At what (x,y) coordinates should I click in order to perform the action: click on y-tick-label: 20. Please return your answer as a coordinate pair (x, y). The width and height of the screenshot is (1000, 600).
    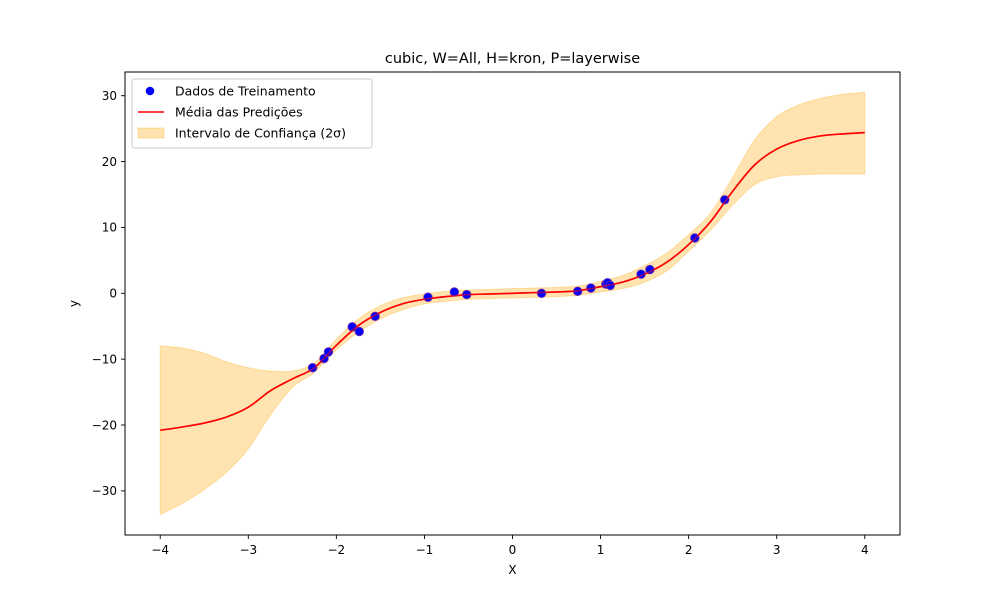
    Looking at the image, I should click on (109, 162).